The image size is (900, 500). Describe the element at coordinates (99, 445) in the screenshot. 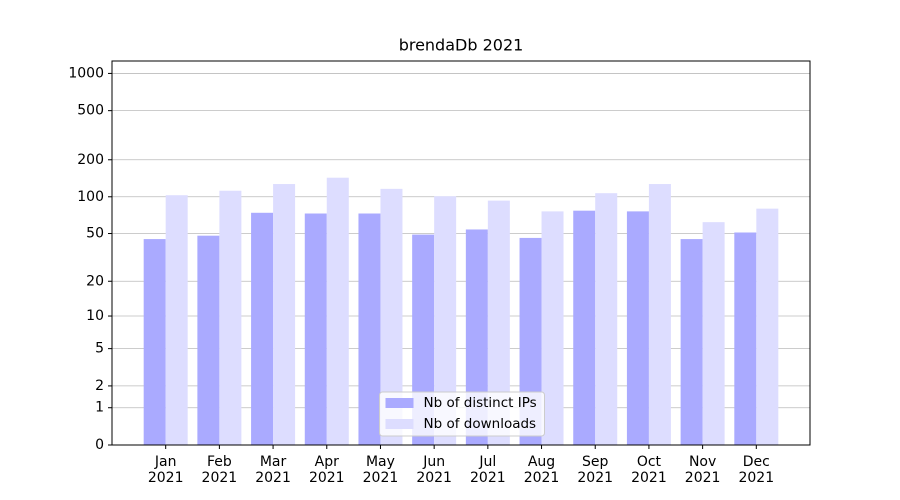

I see `y-tick-label: 0` at that location.